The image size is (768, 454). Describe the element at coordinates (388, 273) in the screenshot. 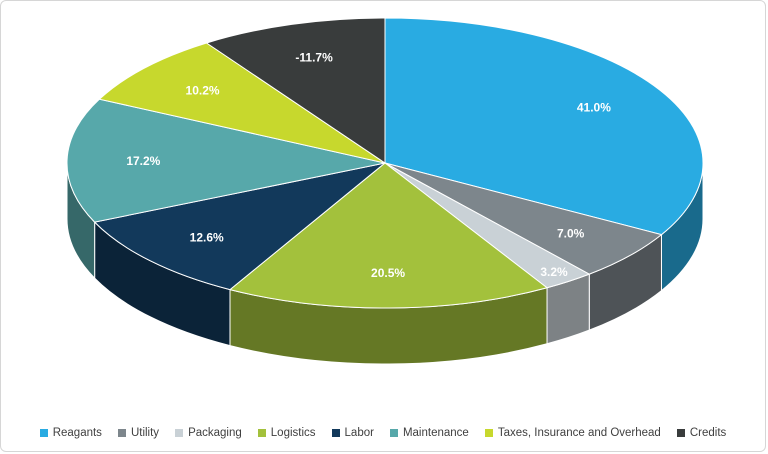

I see `slice-label: 20.5%` at that location.